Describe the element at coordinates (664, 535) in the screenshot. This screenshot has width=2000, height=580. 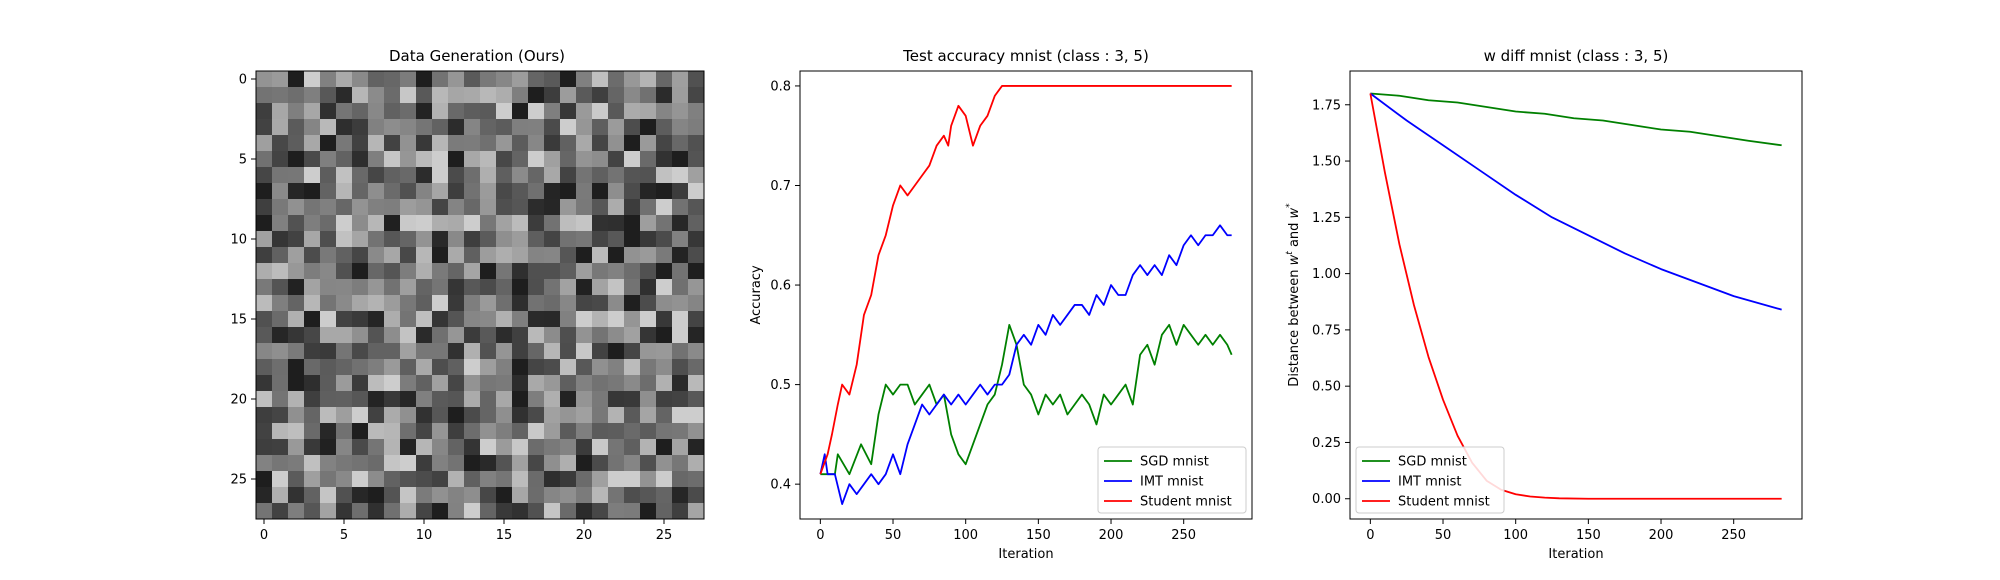
I see `heatmap-x-tick-label: 25` at that location.